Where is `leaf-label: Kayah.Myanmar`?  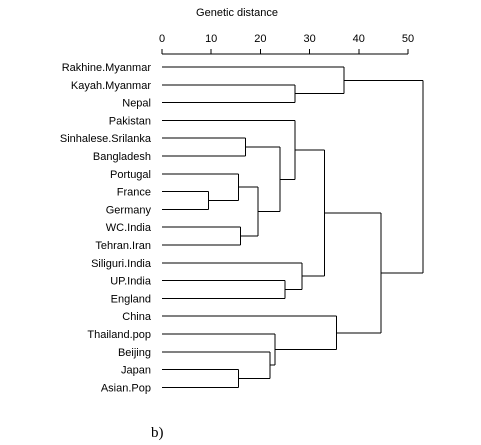 leaf-label: Kayah.Myanmar is located at coordinates (111, 86).